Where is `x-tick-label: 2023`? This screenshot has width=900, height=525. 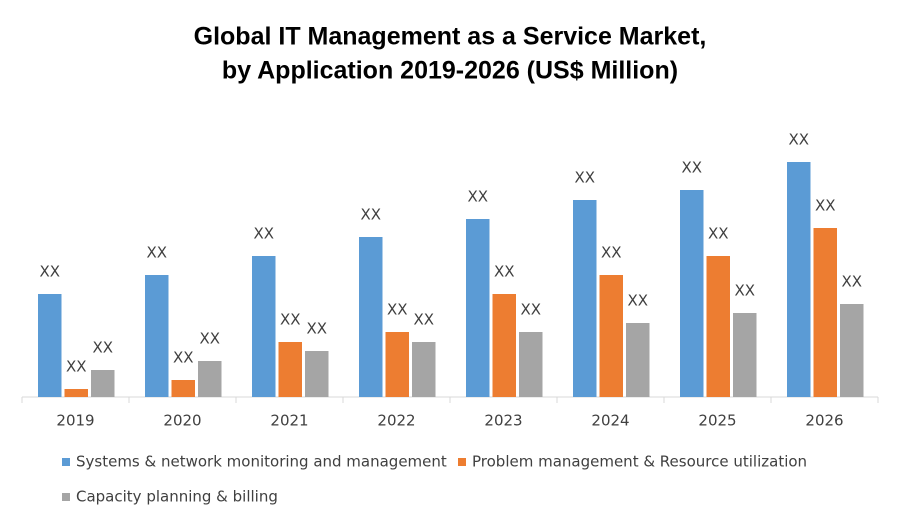 x-tick-label: 2023 is located at coordinates (503, 421).